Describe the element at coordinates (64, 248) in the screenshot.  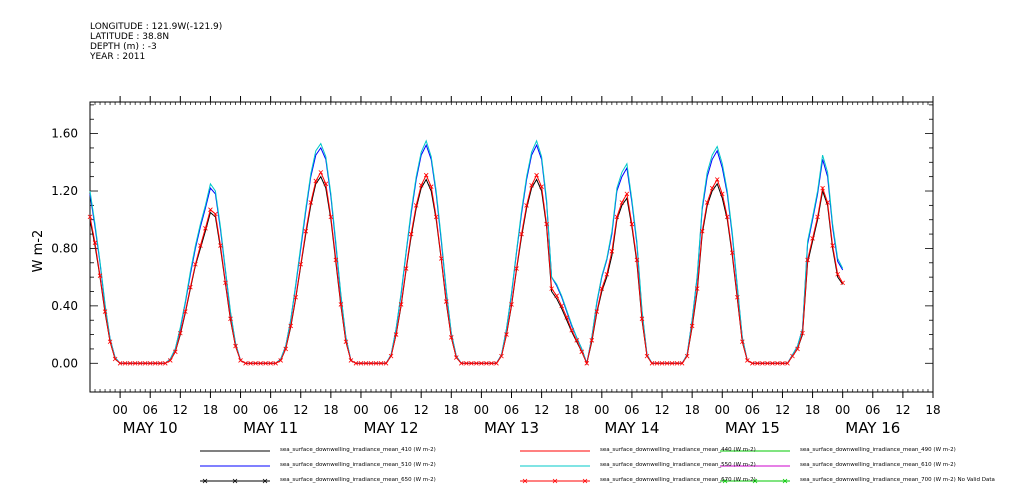
I see `y-tick-label: 0.80` at that location.